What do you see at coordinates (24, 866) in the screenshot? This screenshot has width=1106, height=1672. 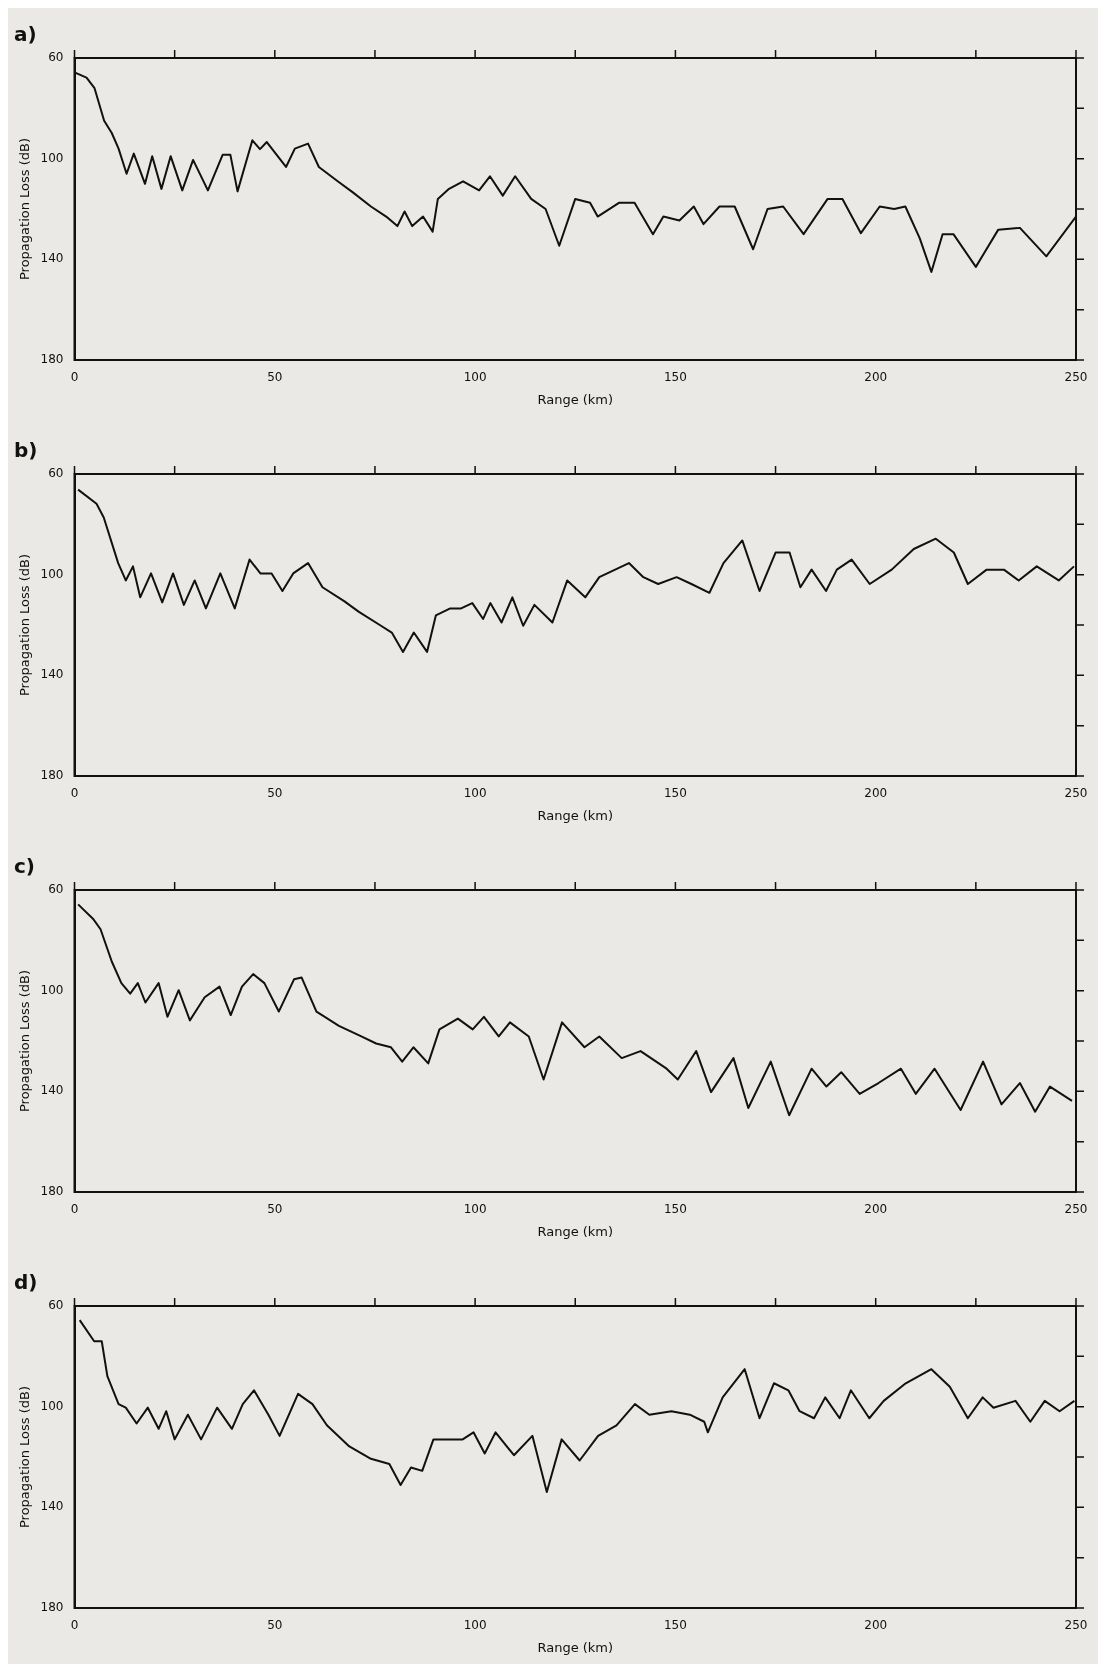 I see `chart-title: c)` at bounding box center [24, 866].